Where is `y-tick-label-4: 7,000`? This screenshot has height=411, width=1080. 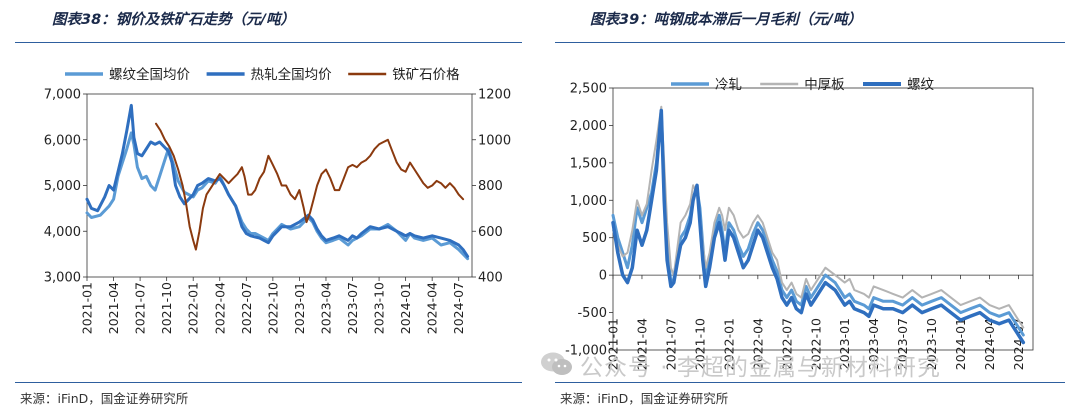
y-tick-label-4: 7,000 is located at coordinates (62, 95).